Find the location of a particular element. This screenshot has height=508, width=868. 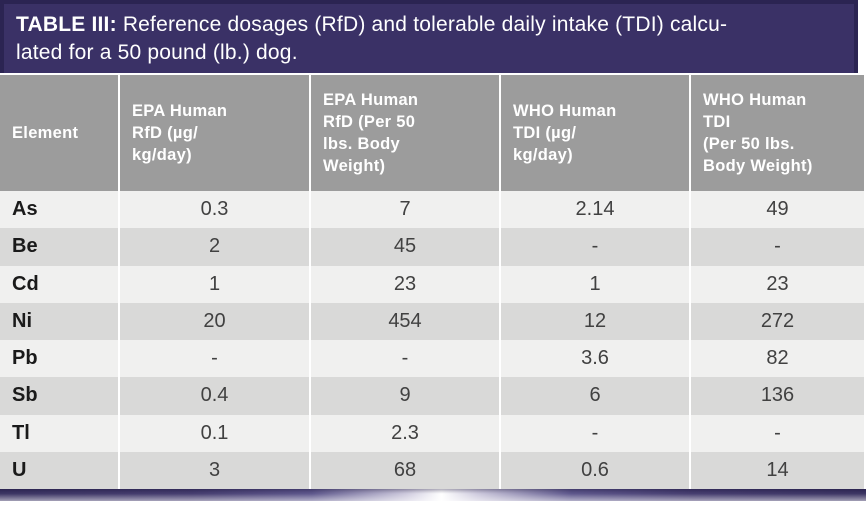

value-cell: 7 is located at coordinates (405, 210).